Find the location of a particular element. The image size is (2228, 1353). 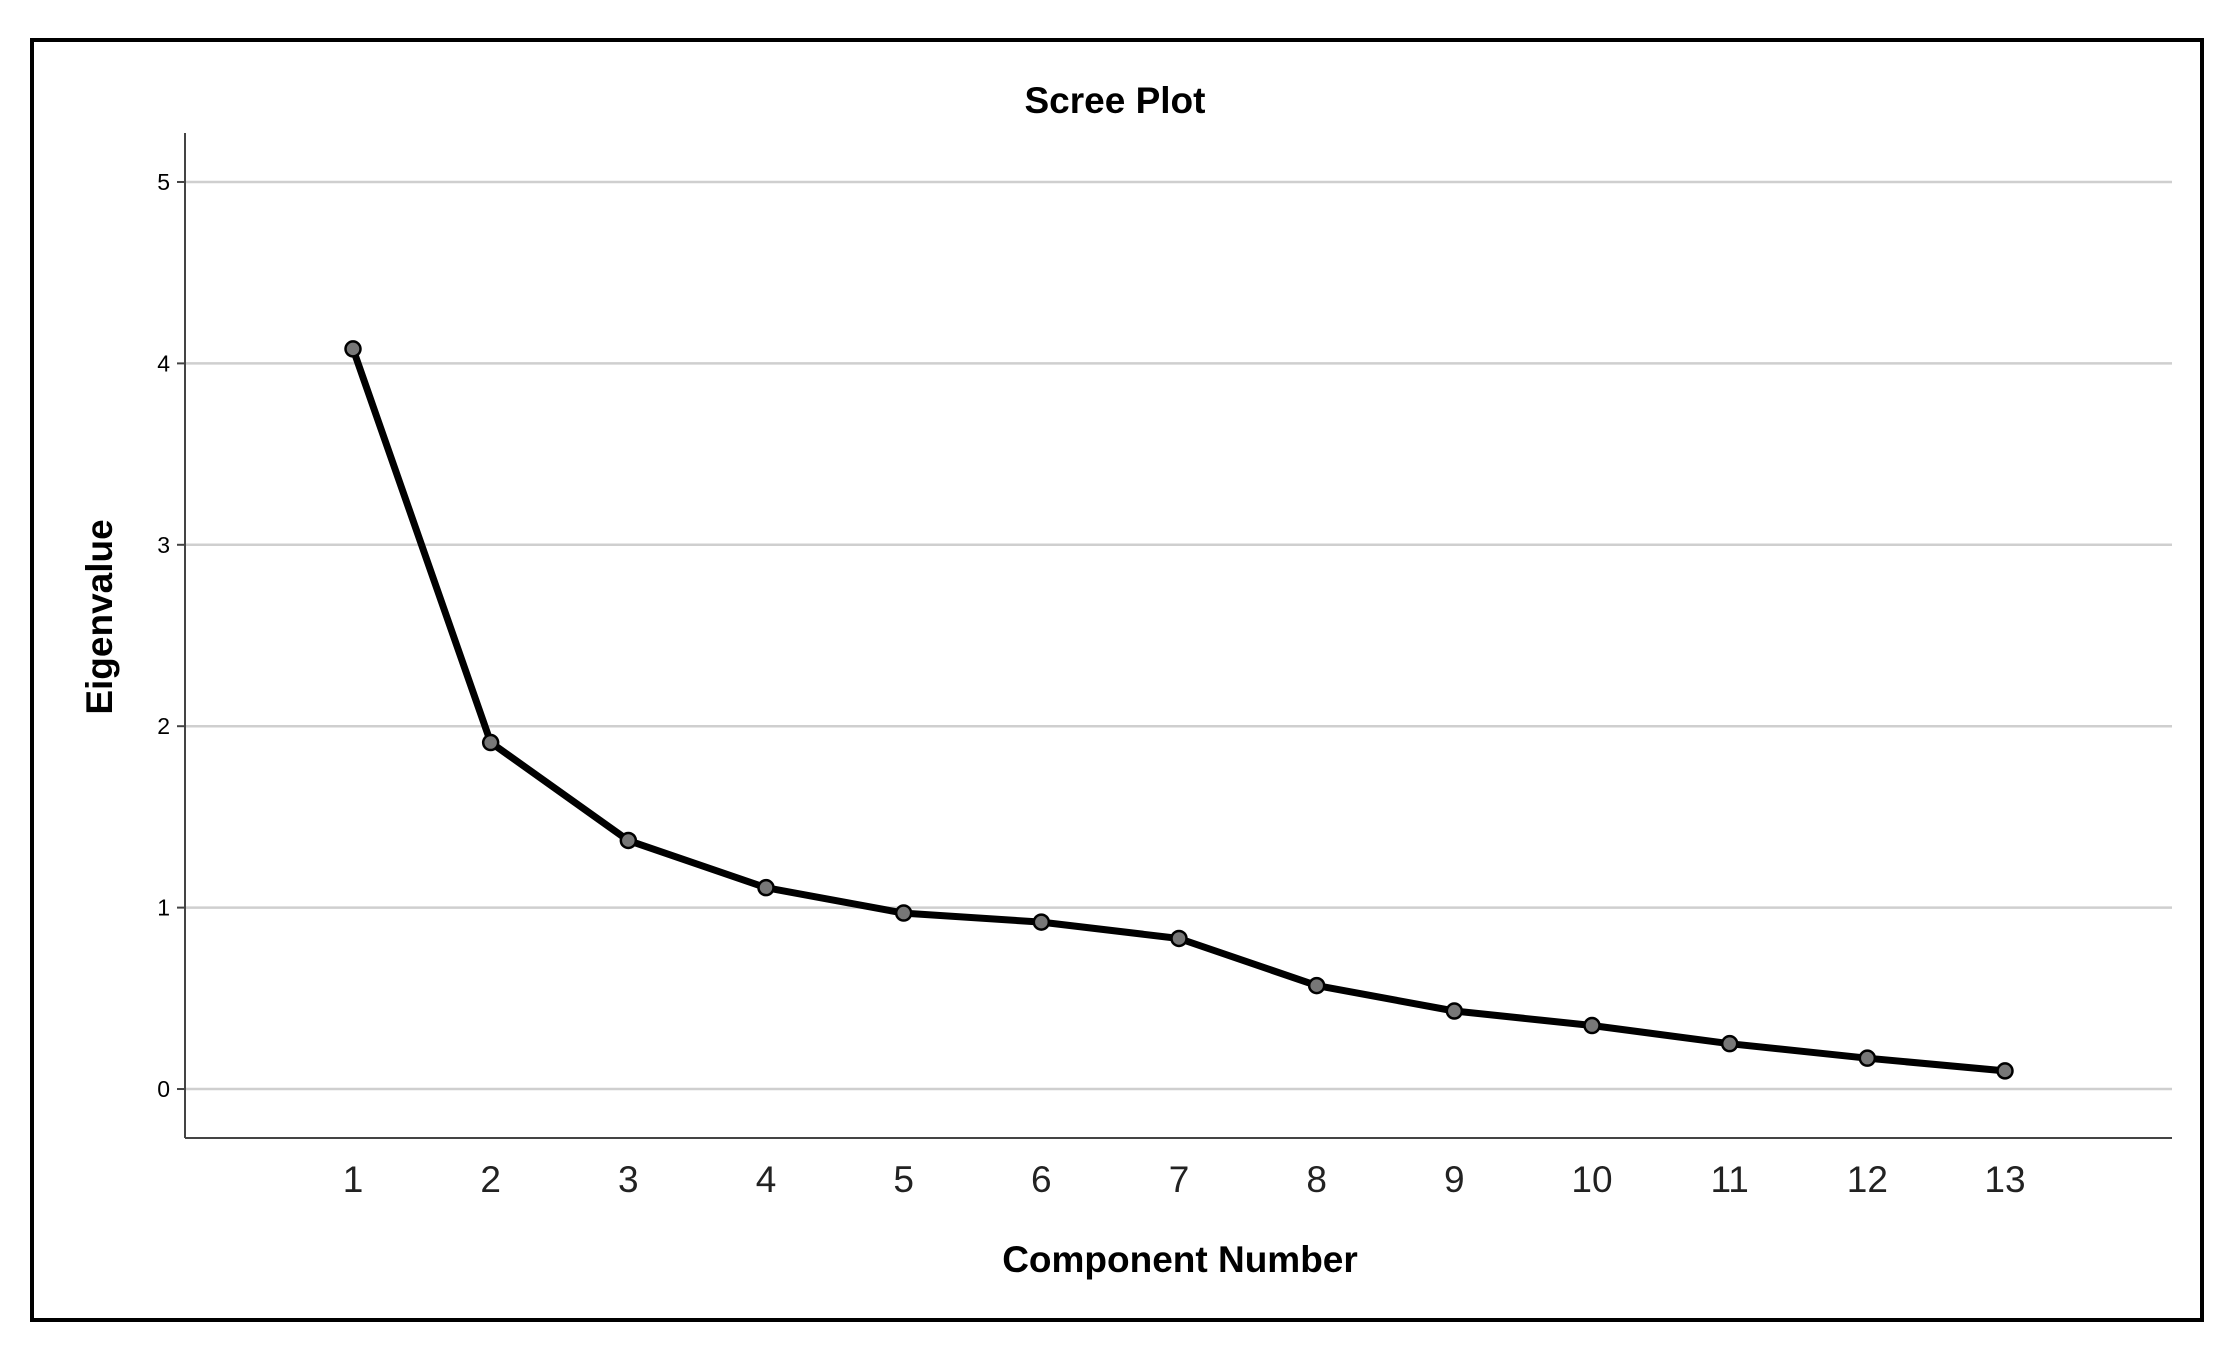

x-tick-label-10: 10 is located at coordinates (1591, 1179).